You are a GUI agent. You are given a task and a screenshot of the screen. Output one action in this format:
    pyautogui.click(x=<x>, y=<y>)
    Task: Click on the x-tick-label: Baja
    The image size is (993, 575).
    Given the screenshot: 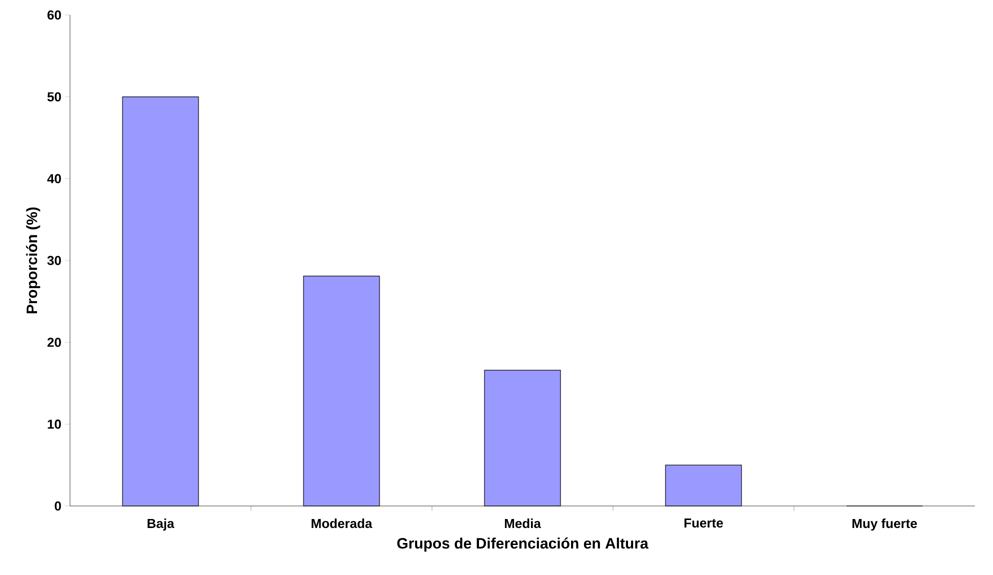 What is the action you would take?
    pyautogui.click(x=161, y=524)
    